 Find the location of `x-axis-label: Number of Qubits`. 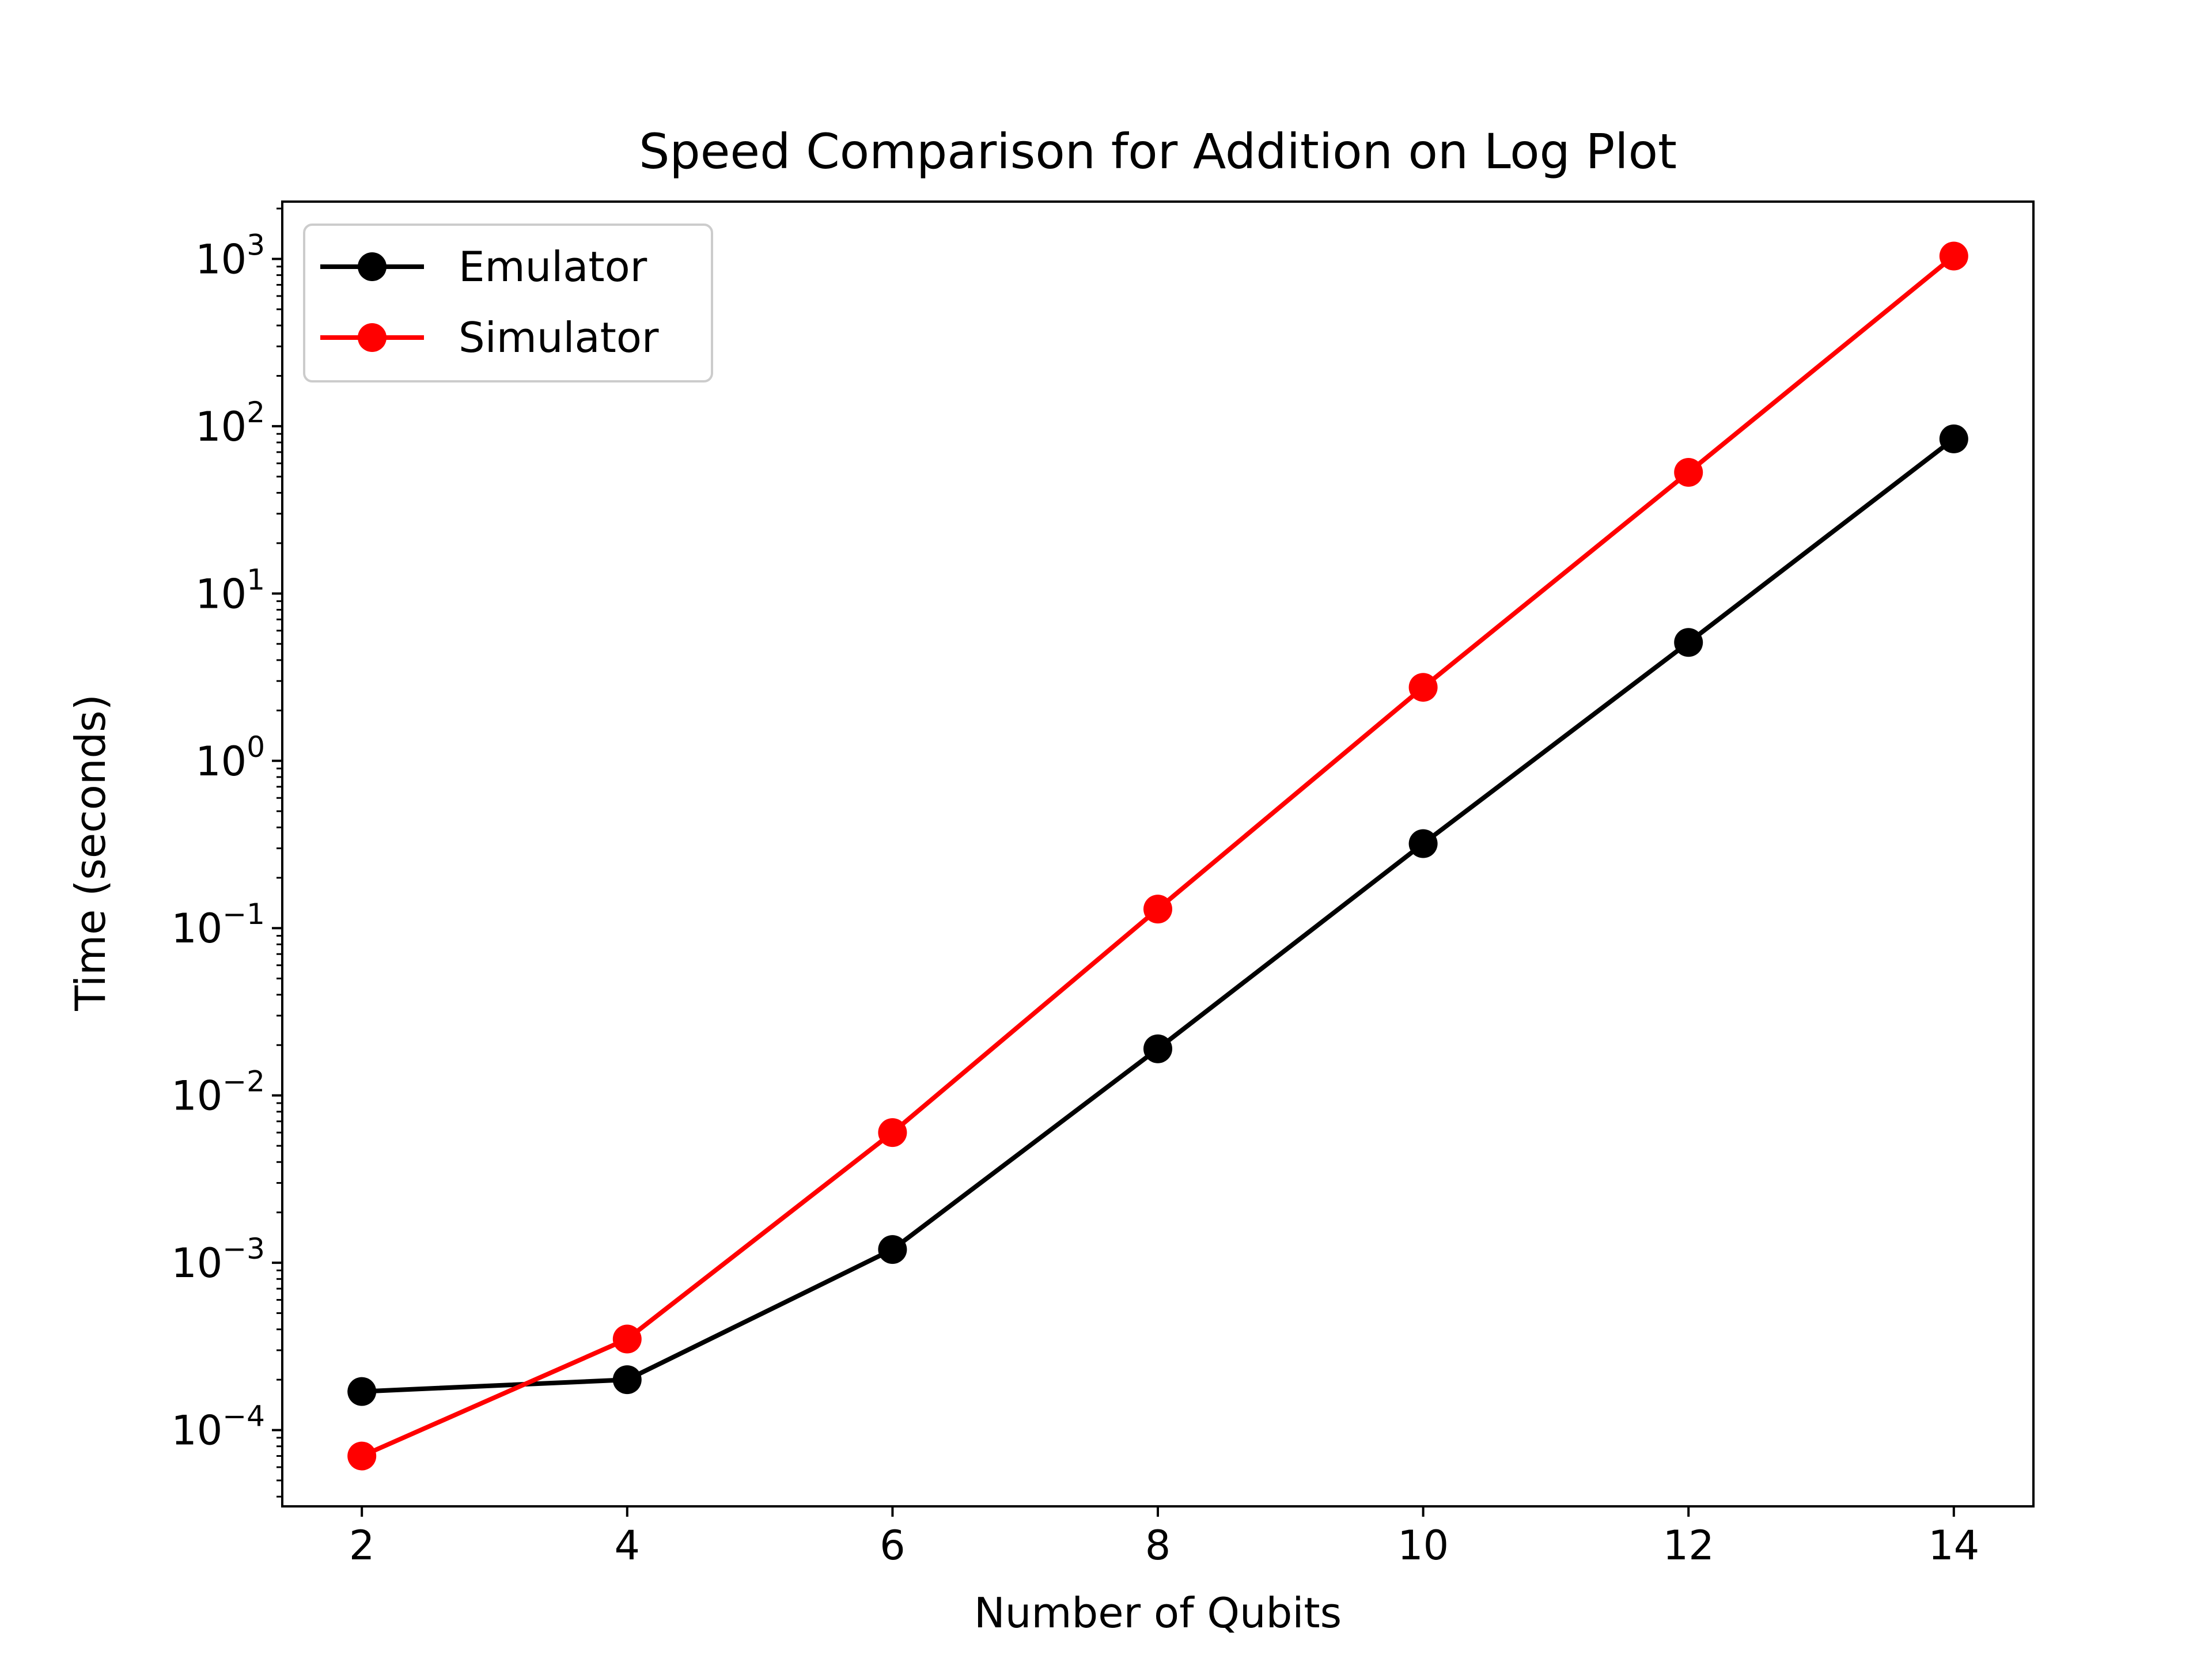

x-axis-label: Number of Qubits is located at coordinates (1158, 1613).